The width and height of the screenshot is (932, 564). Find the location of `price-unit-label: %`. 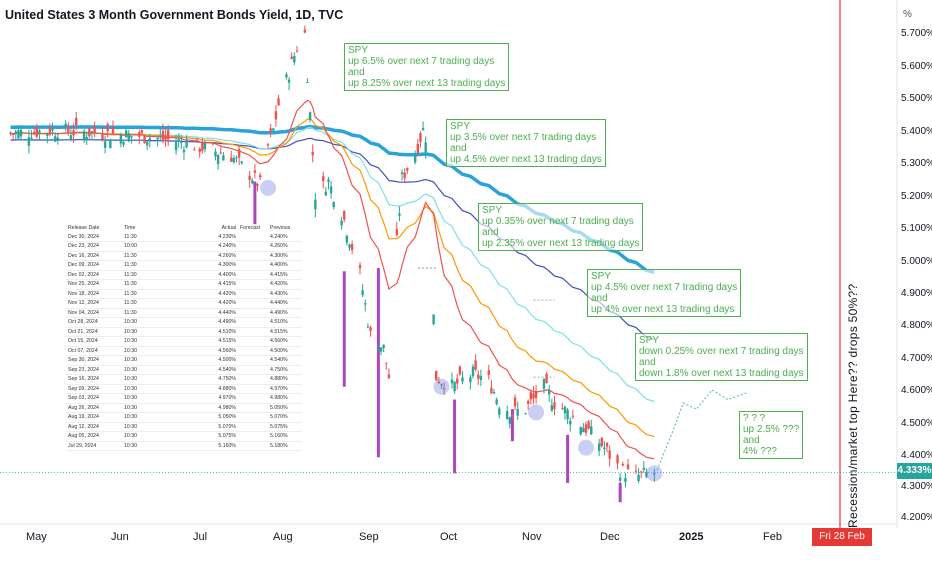

price-unit-label: % is located at coordinates (907, 14).